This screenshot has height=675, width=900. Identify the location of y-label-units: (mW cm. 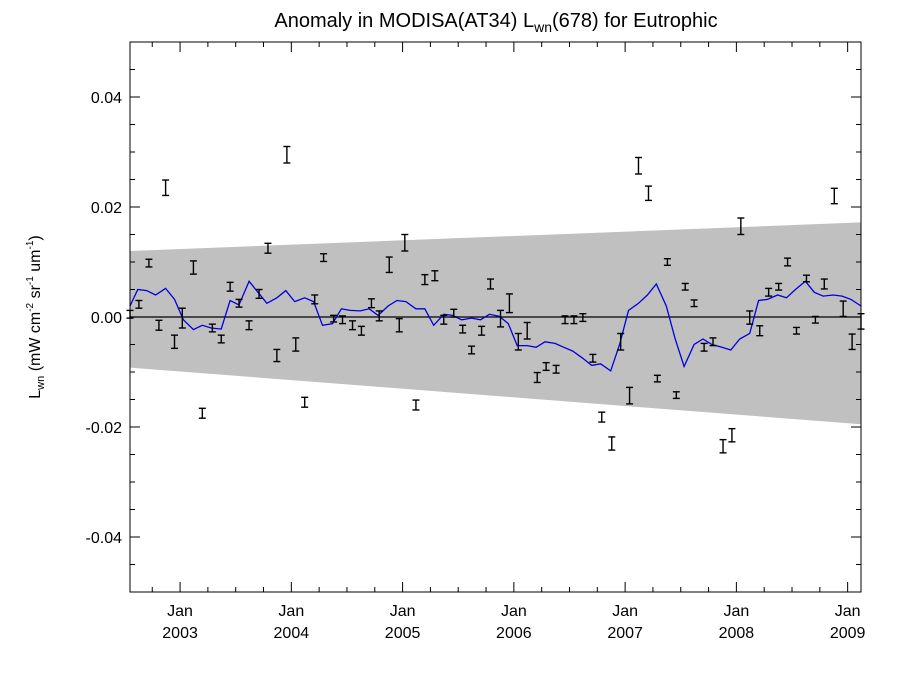
(35, 344).